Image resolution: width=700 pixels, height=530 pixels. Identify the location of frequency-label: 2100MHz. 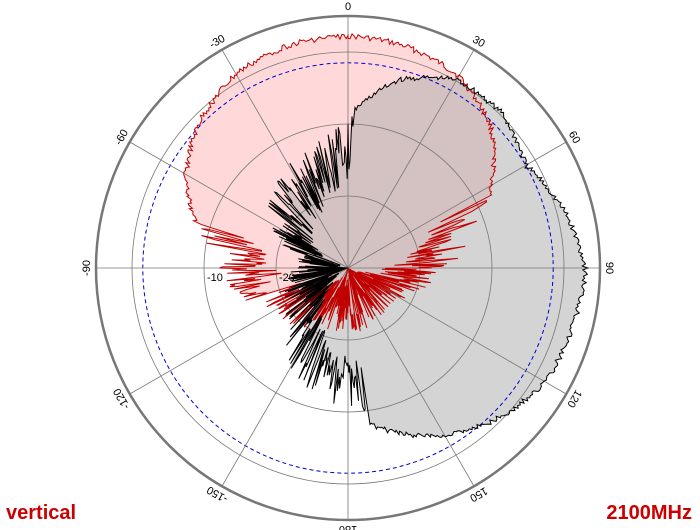
(649, 513).